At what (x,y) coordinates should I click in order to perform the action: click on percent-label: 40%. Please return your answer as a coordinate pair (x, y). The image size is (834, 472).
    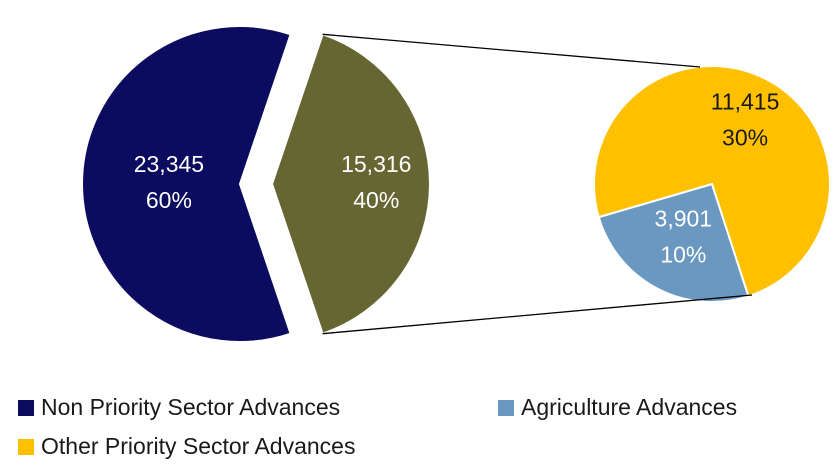
    Looking at the image, I should click on (376, 200).